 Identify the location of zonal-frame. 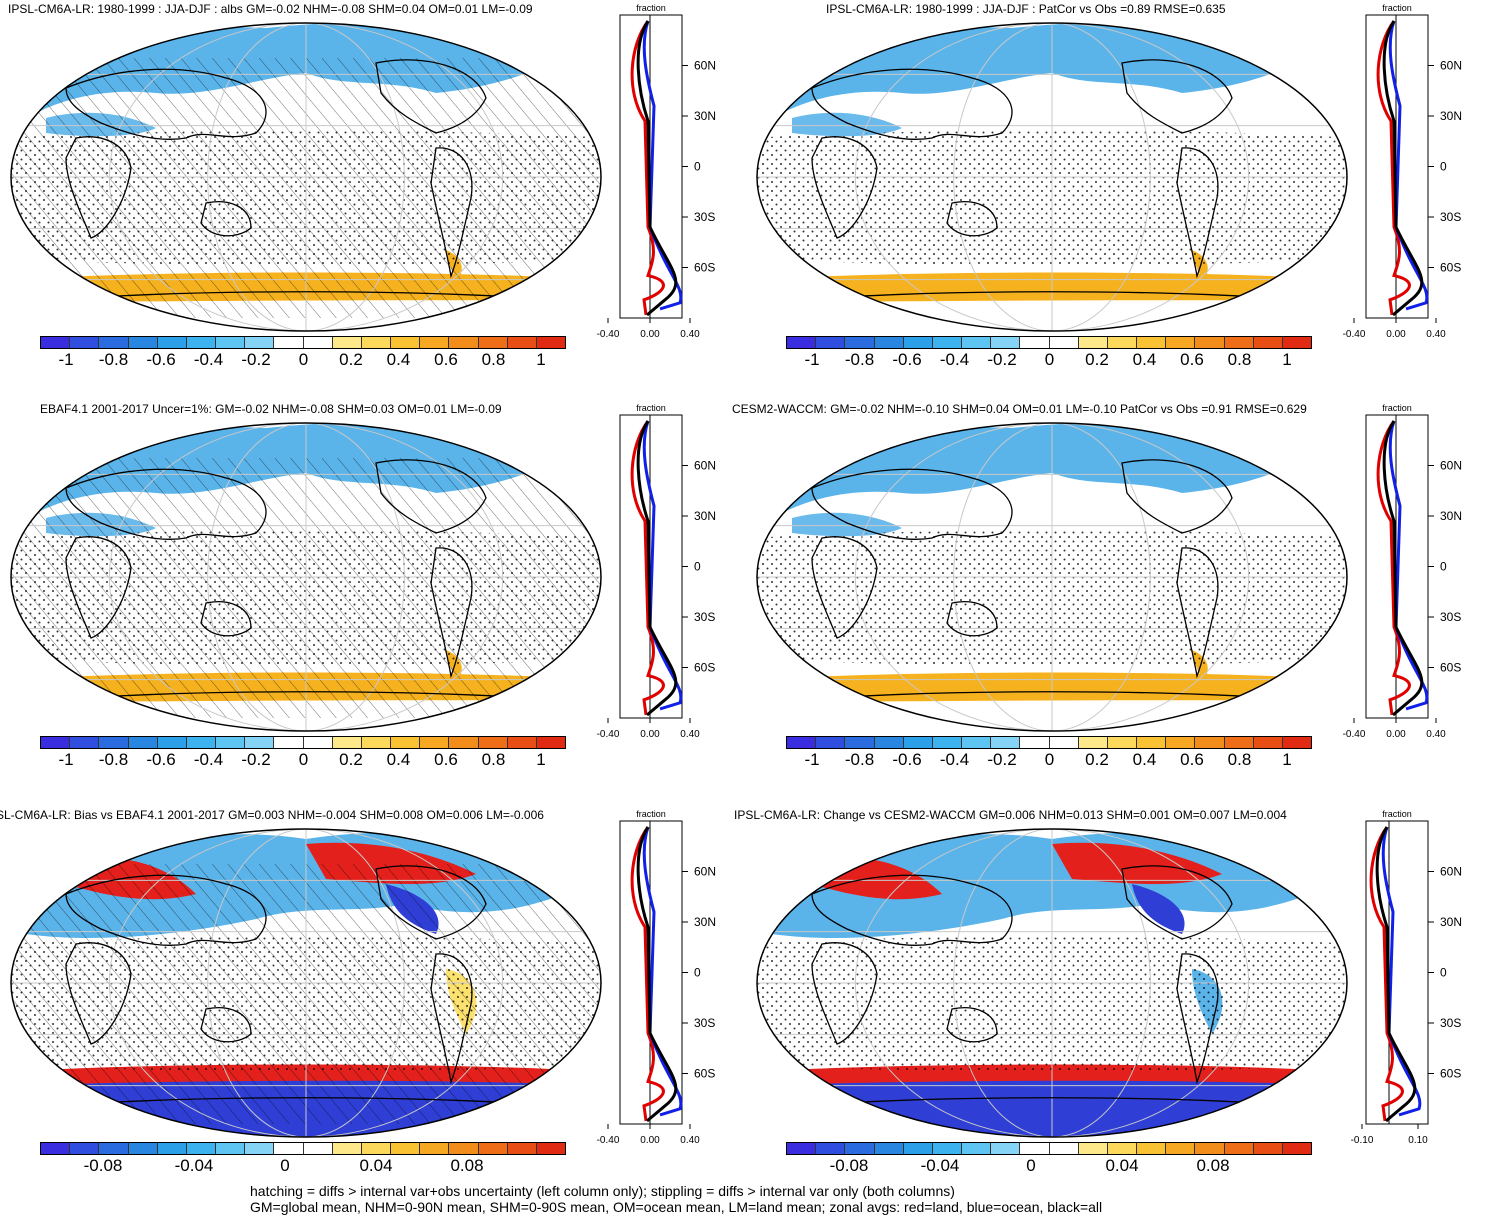
(1397, 972).